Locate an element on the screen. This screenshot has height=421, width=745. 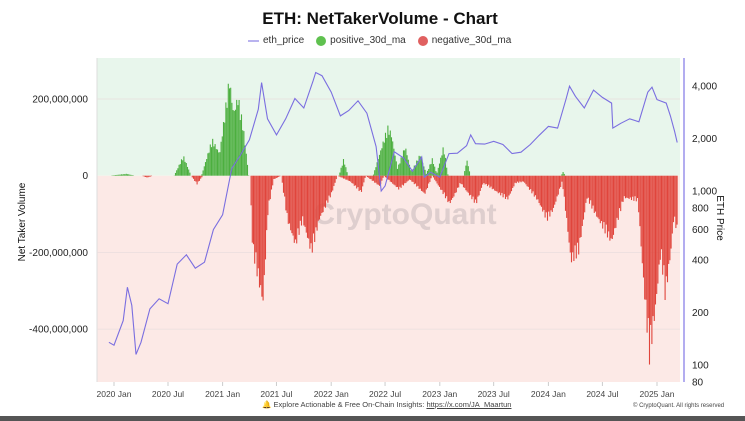
watermark: CryptoQuant is located at coordinates (404, 214).